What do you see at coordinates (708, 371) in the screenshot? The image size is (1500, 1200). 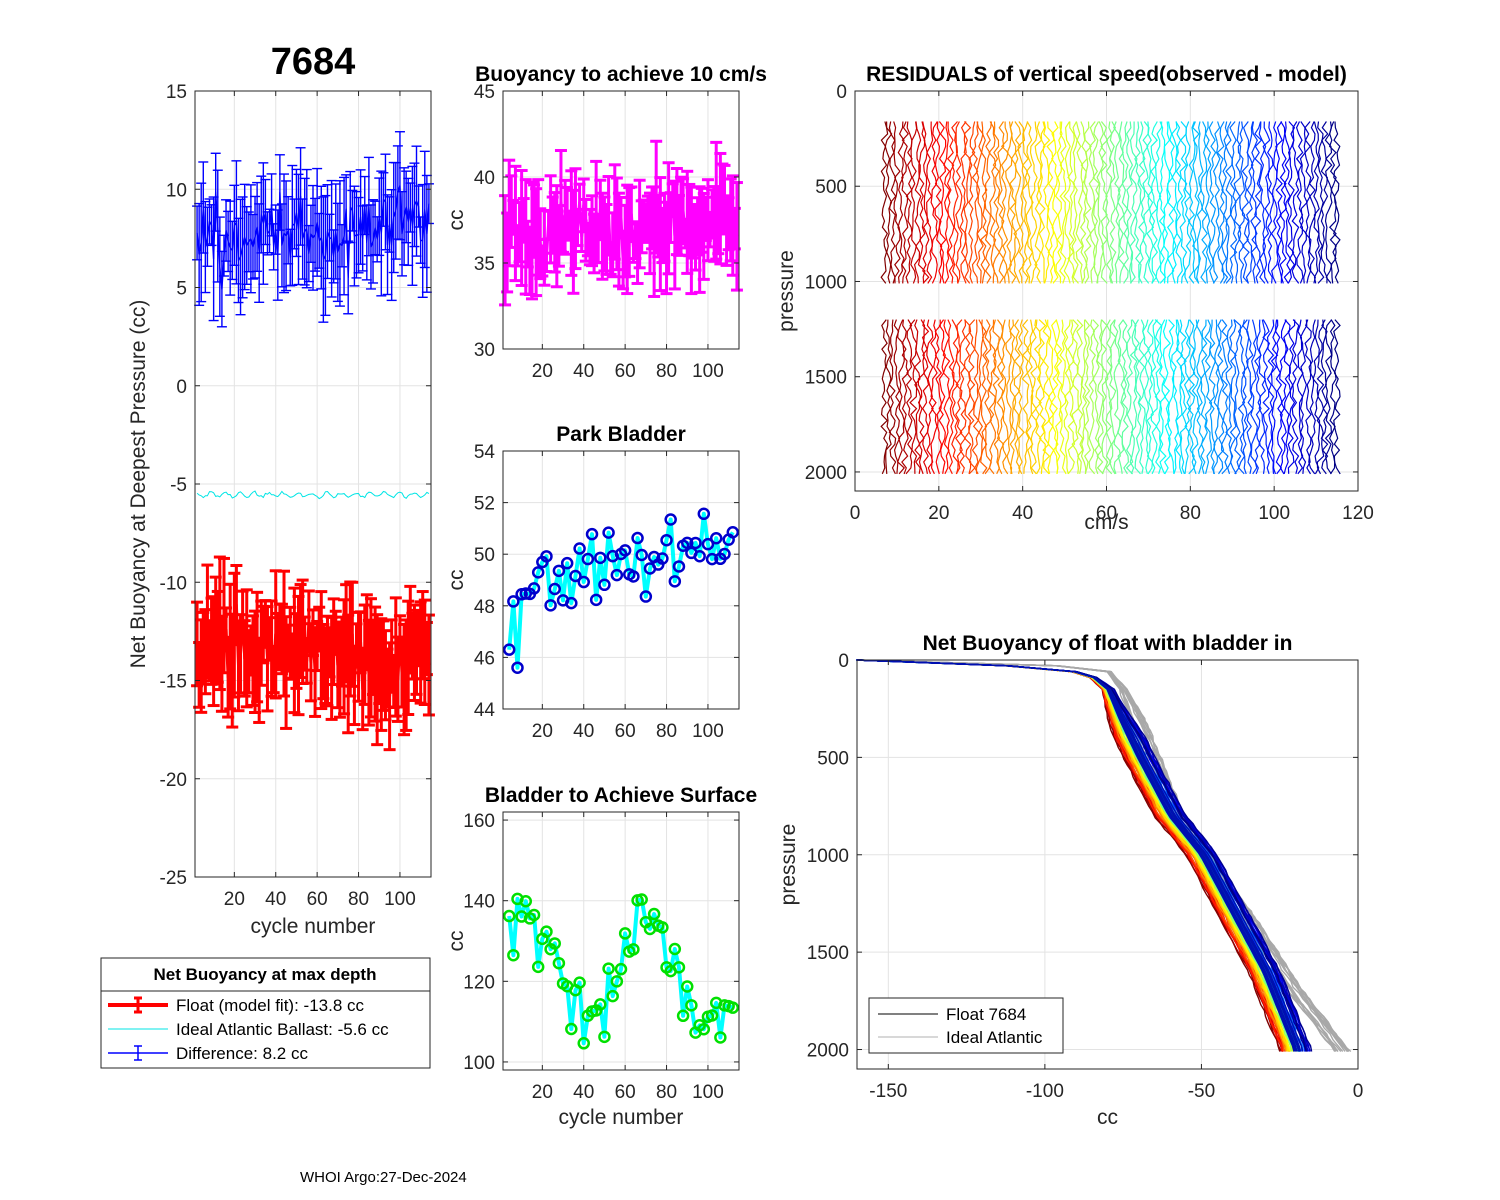 I see `x-tick-label: 100` at bounding box center [708, 371].